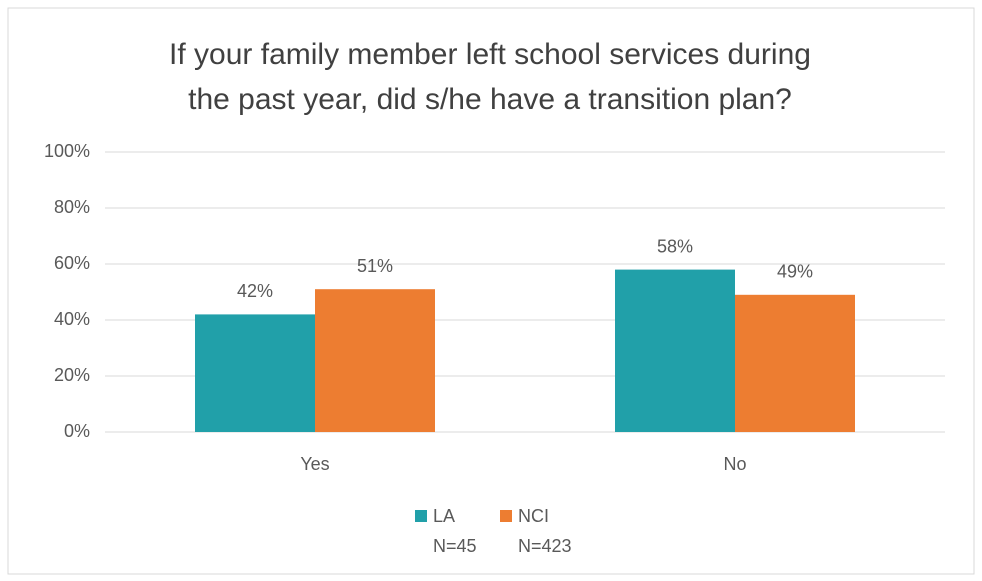 Image resolution: width=982 pixels, height=581 pixels. What do you see at coordinates (455, 546) in the screenshot?
I see `legend-note: N=45` at bounding box center [455, 546].